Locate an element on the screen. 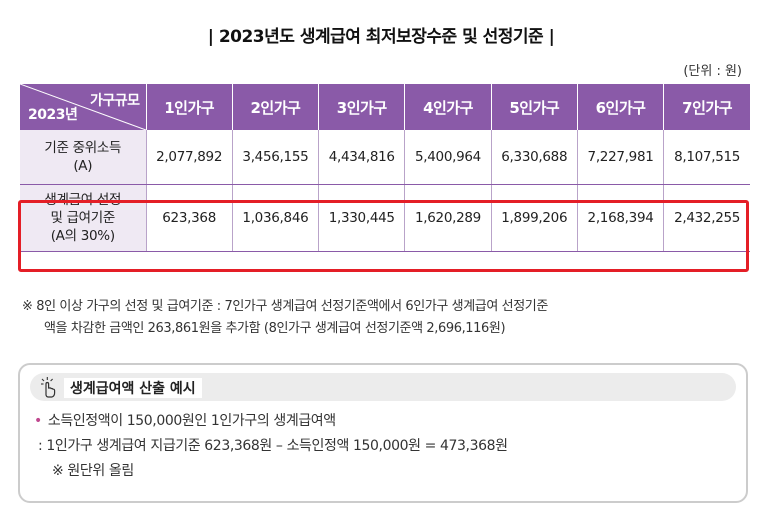 This screenshot has height=514, width=762. example-header: 생계급여액 산출 예시 is located at coordinates (383, 387).